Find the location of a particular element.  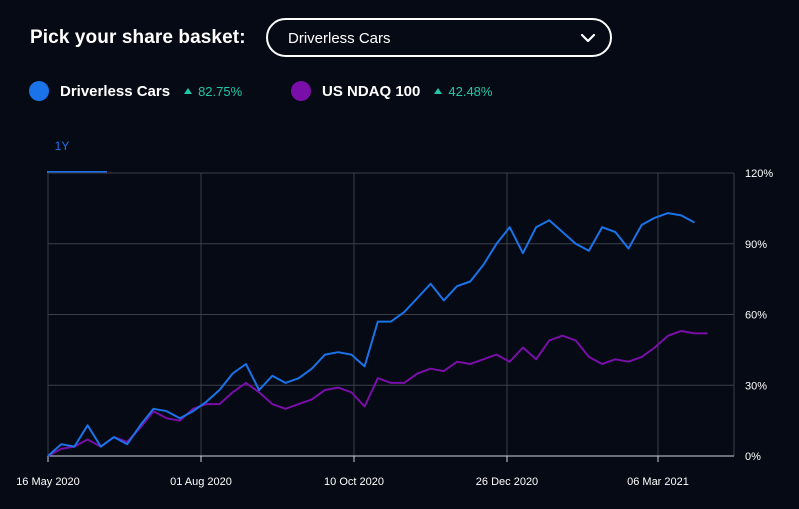

x-tick-label: 06 Mar 2021 is located at coordinates (658, 482).